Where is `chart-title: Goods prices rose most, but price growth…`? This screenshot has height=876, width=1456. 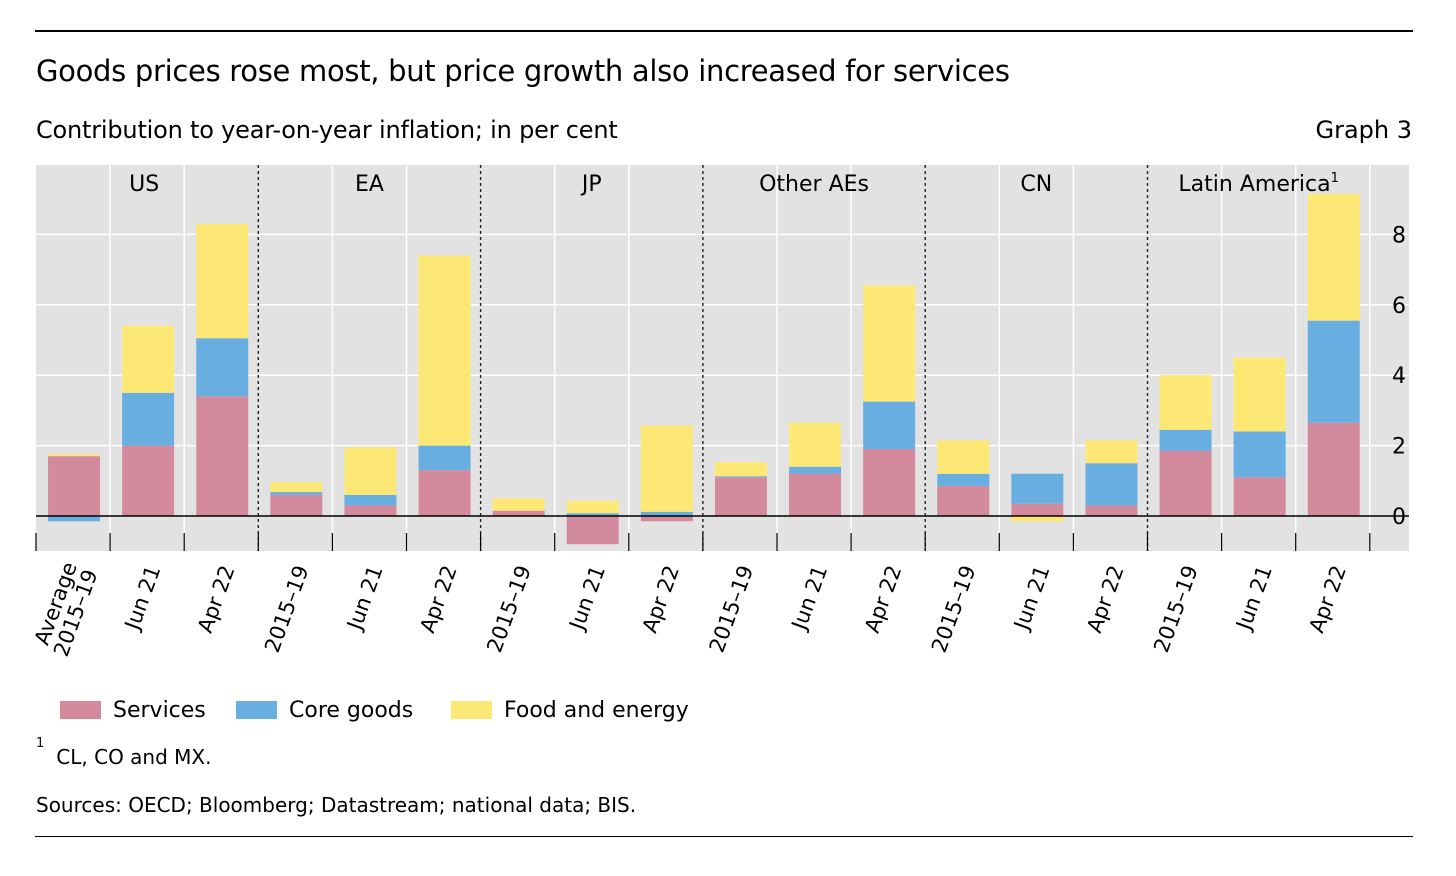 chart-title: Goods prices rose most, but price growth… is located at coordinates (523, 71).